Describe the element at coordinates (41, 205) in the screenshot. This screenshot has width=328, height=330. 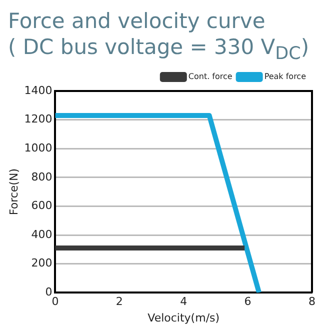
I see `y-tick-label: 600` at that location.